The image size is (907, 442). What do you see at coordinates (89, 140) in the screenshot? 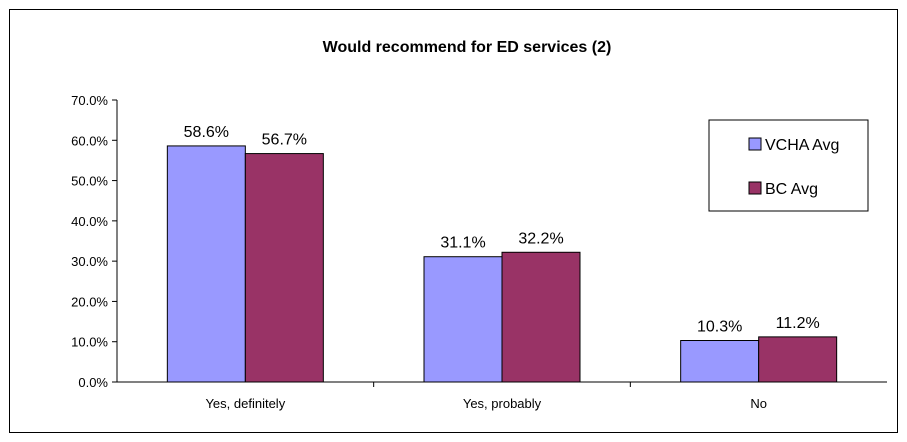
I see `y-tick-label: 60.0%` at bounding box center [89, 140].